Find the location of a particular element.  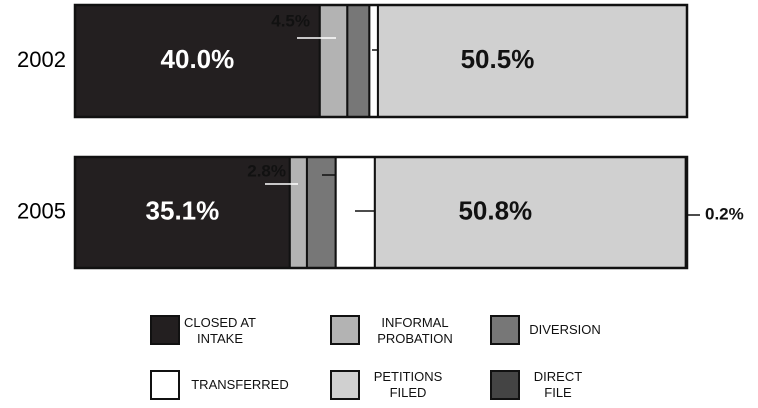

category-label: 2005 is located at coordinates (41, 210).